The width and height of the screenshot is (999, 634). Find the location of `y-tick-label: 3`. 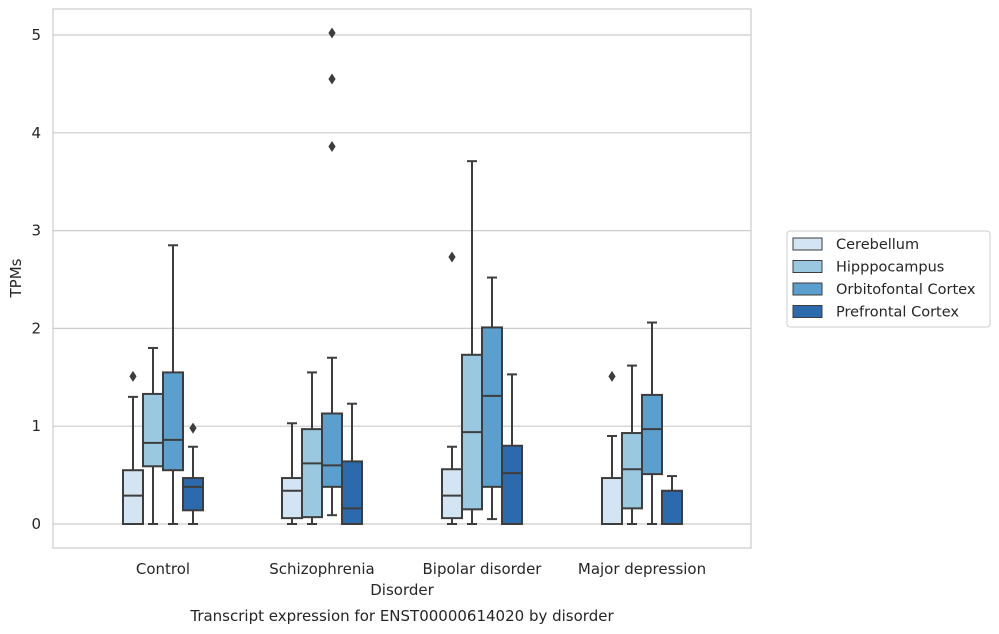

y-tick-label: 3 is located at coordinates (36, 231).